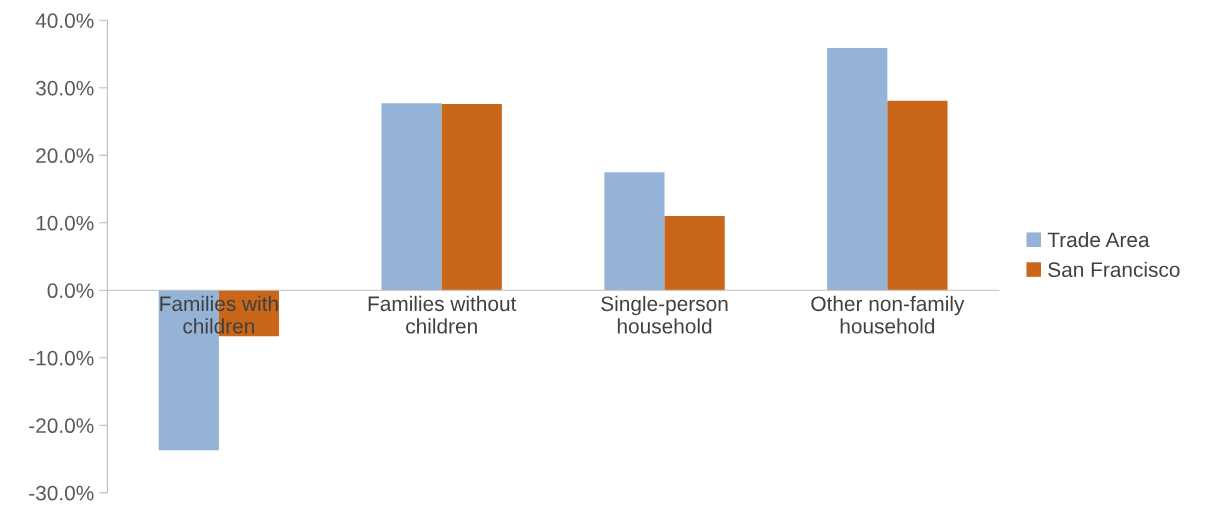 Image resolution: width=1221 pixels, height=508 pixels. What do you see at coordinates (65, 223) in the screenshot?
I see `y-tick-label: 10.0%` at bounding box center [65, 223].